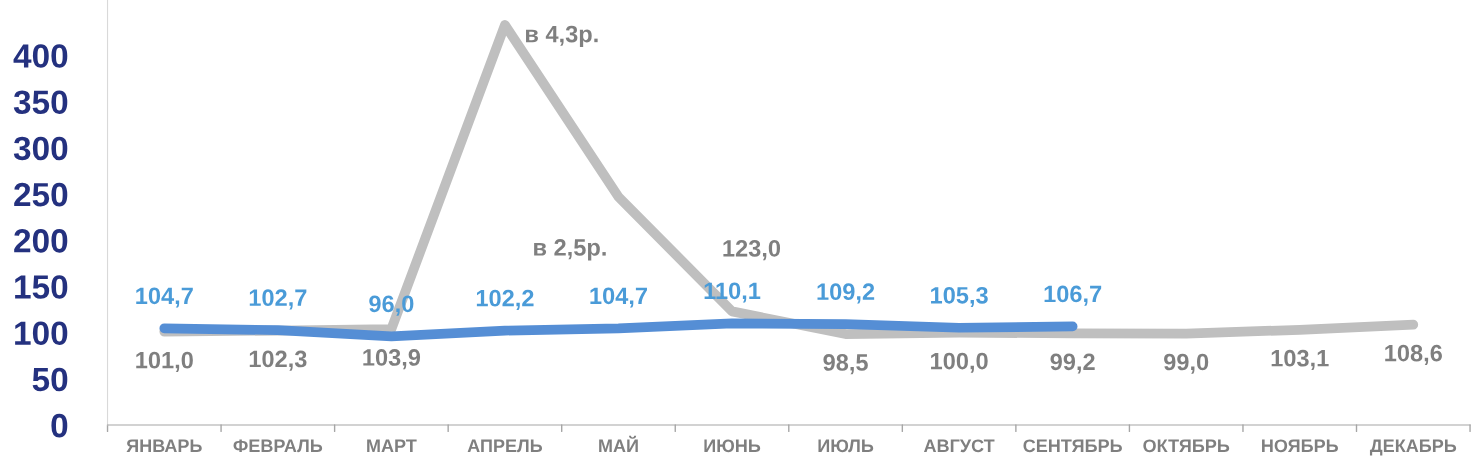 This screenshot has height=461, width=1473. What do you see at coordinates (618, 444) in the screenshot?
I see `x-tick-label: МАЙ` at bounding box center [618, 444].